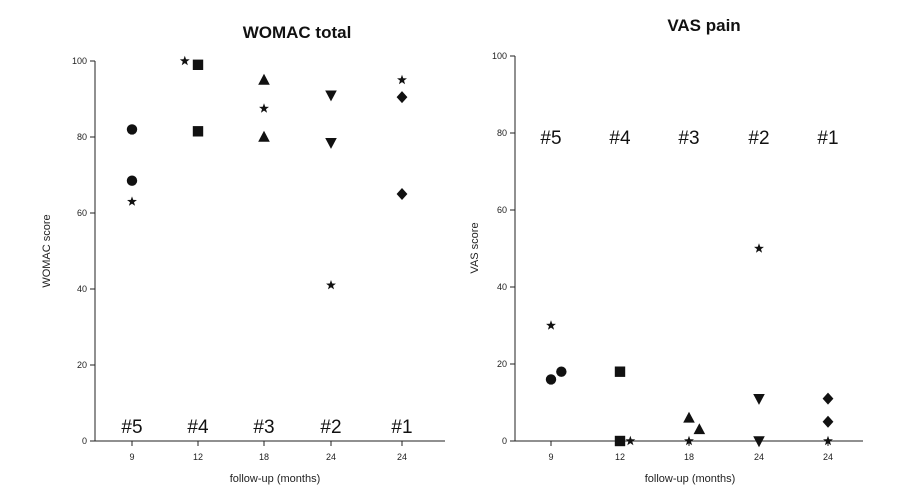 The image size is (900, 500). I want to click on chart-title: WOMAC total, so click(297, 32).